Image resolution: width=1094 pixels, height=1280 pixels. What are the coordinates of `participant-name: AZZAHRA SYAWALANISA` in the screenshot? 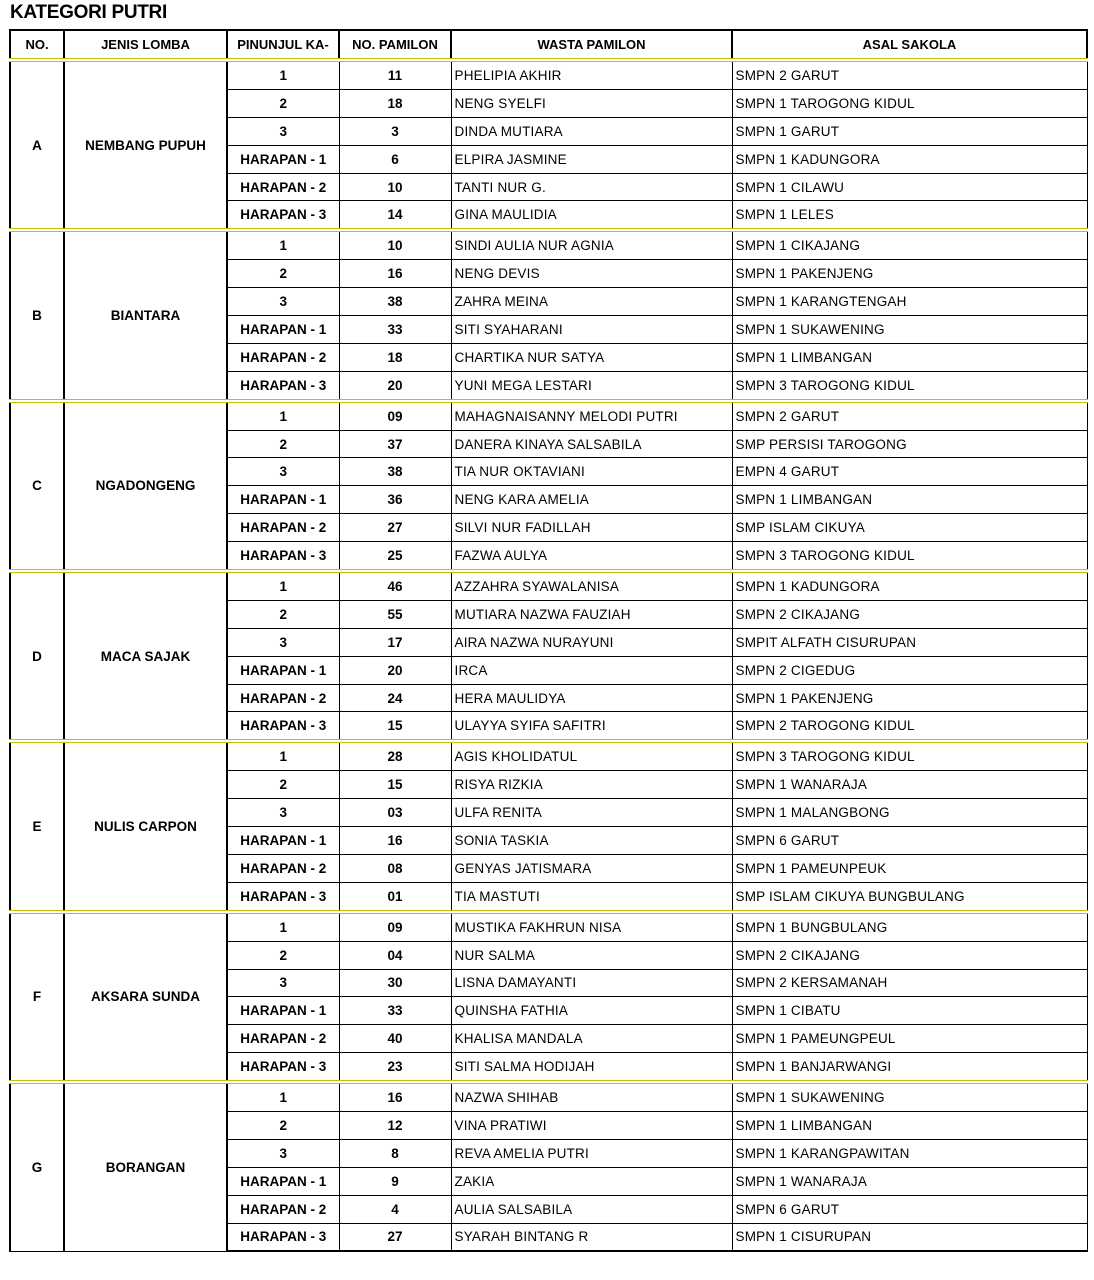 It's located at (591, 585).